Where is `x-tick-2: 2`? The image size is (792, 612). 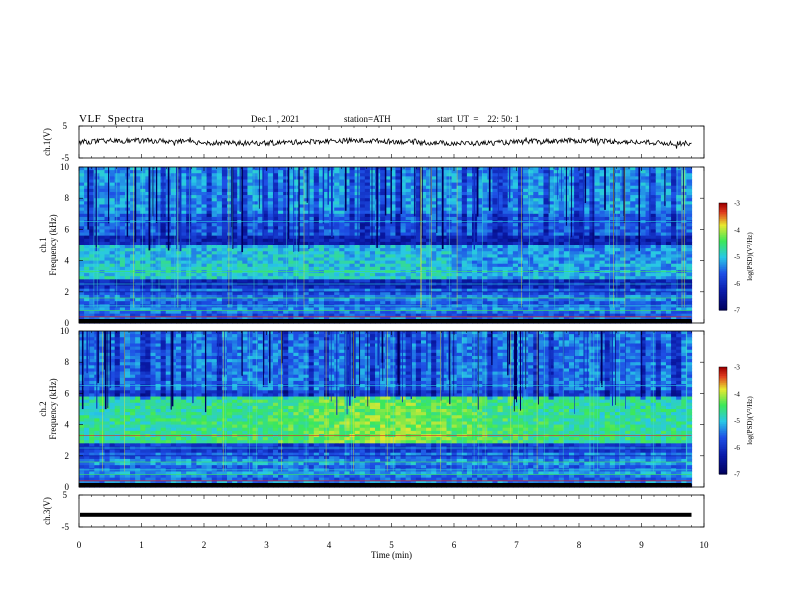
x-tick-2: 2 is located at coordinates (204, 545).